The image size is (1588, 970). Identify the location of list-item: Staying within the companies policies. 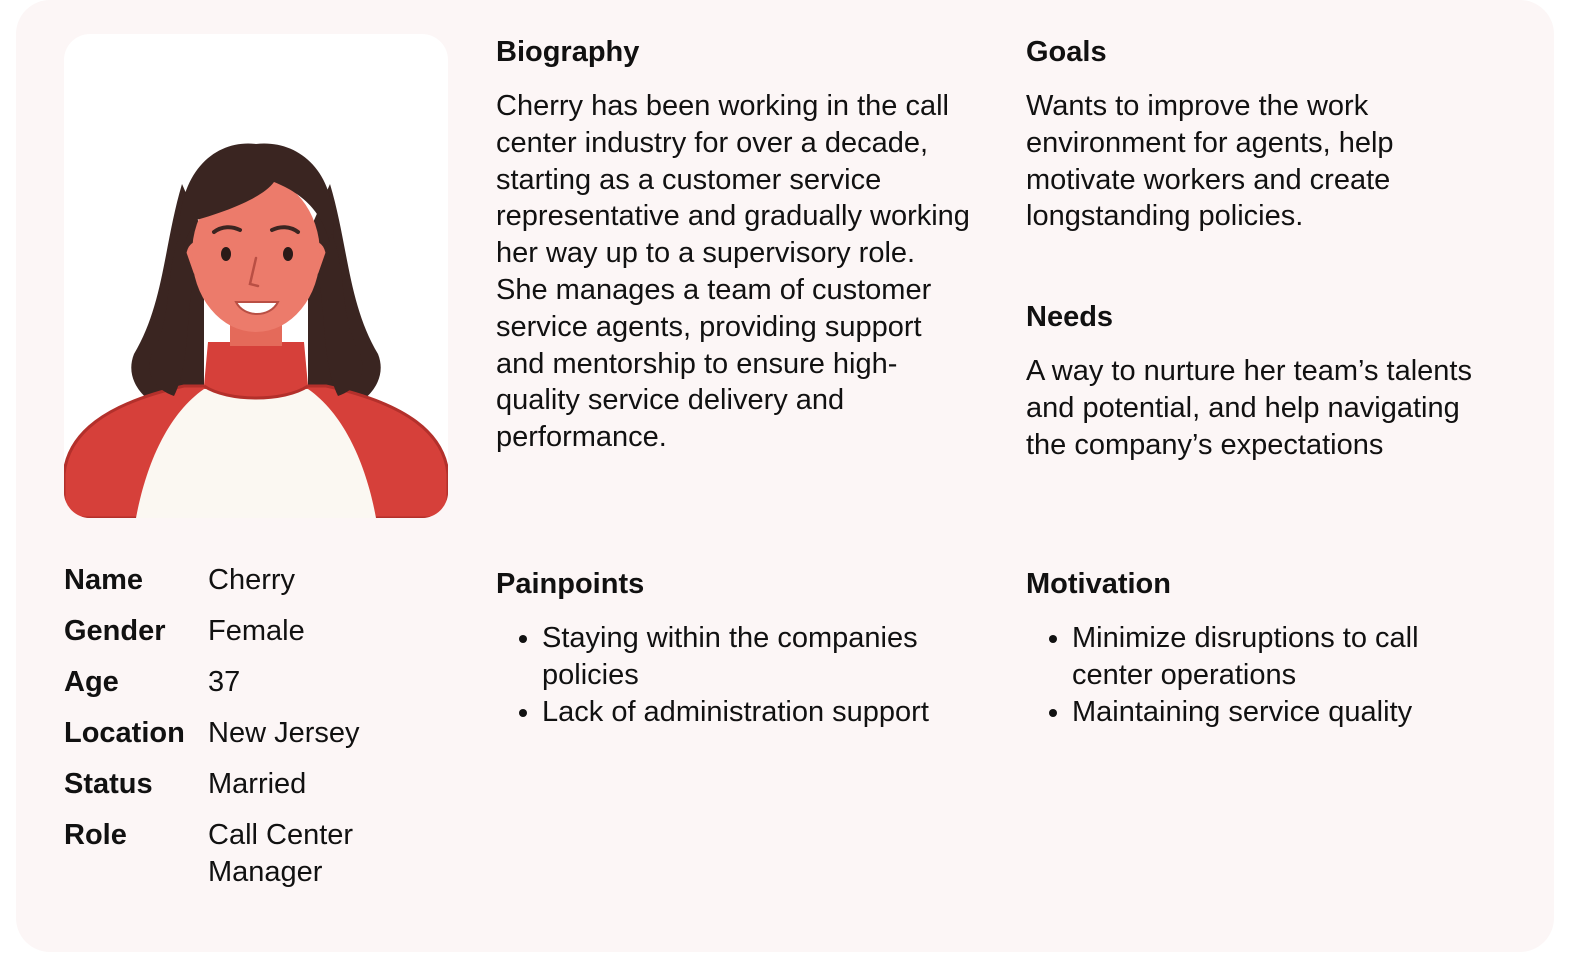
(758, 657).